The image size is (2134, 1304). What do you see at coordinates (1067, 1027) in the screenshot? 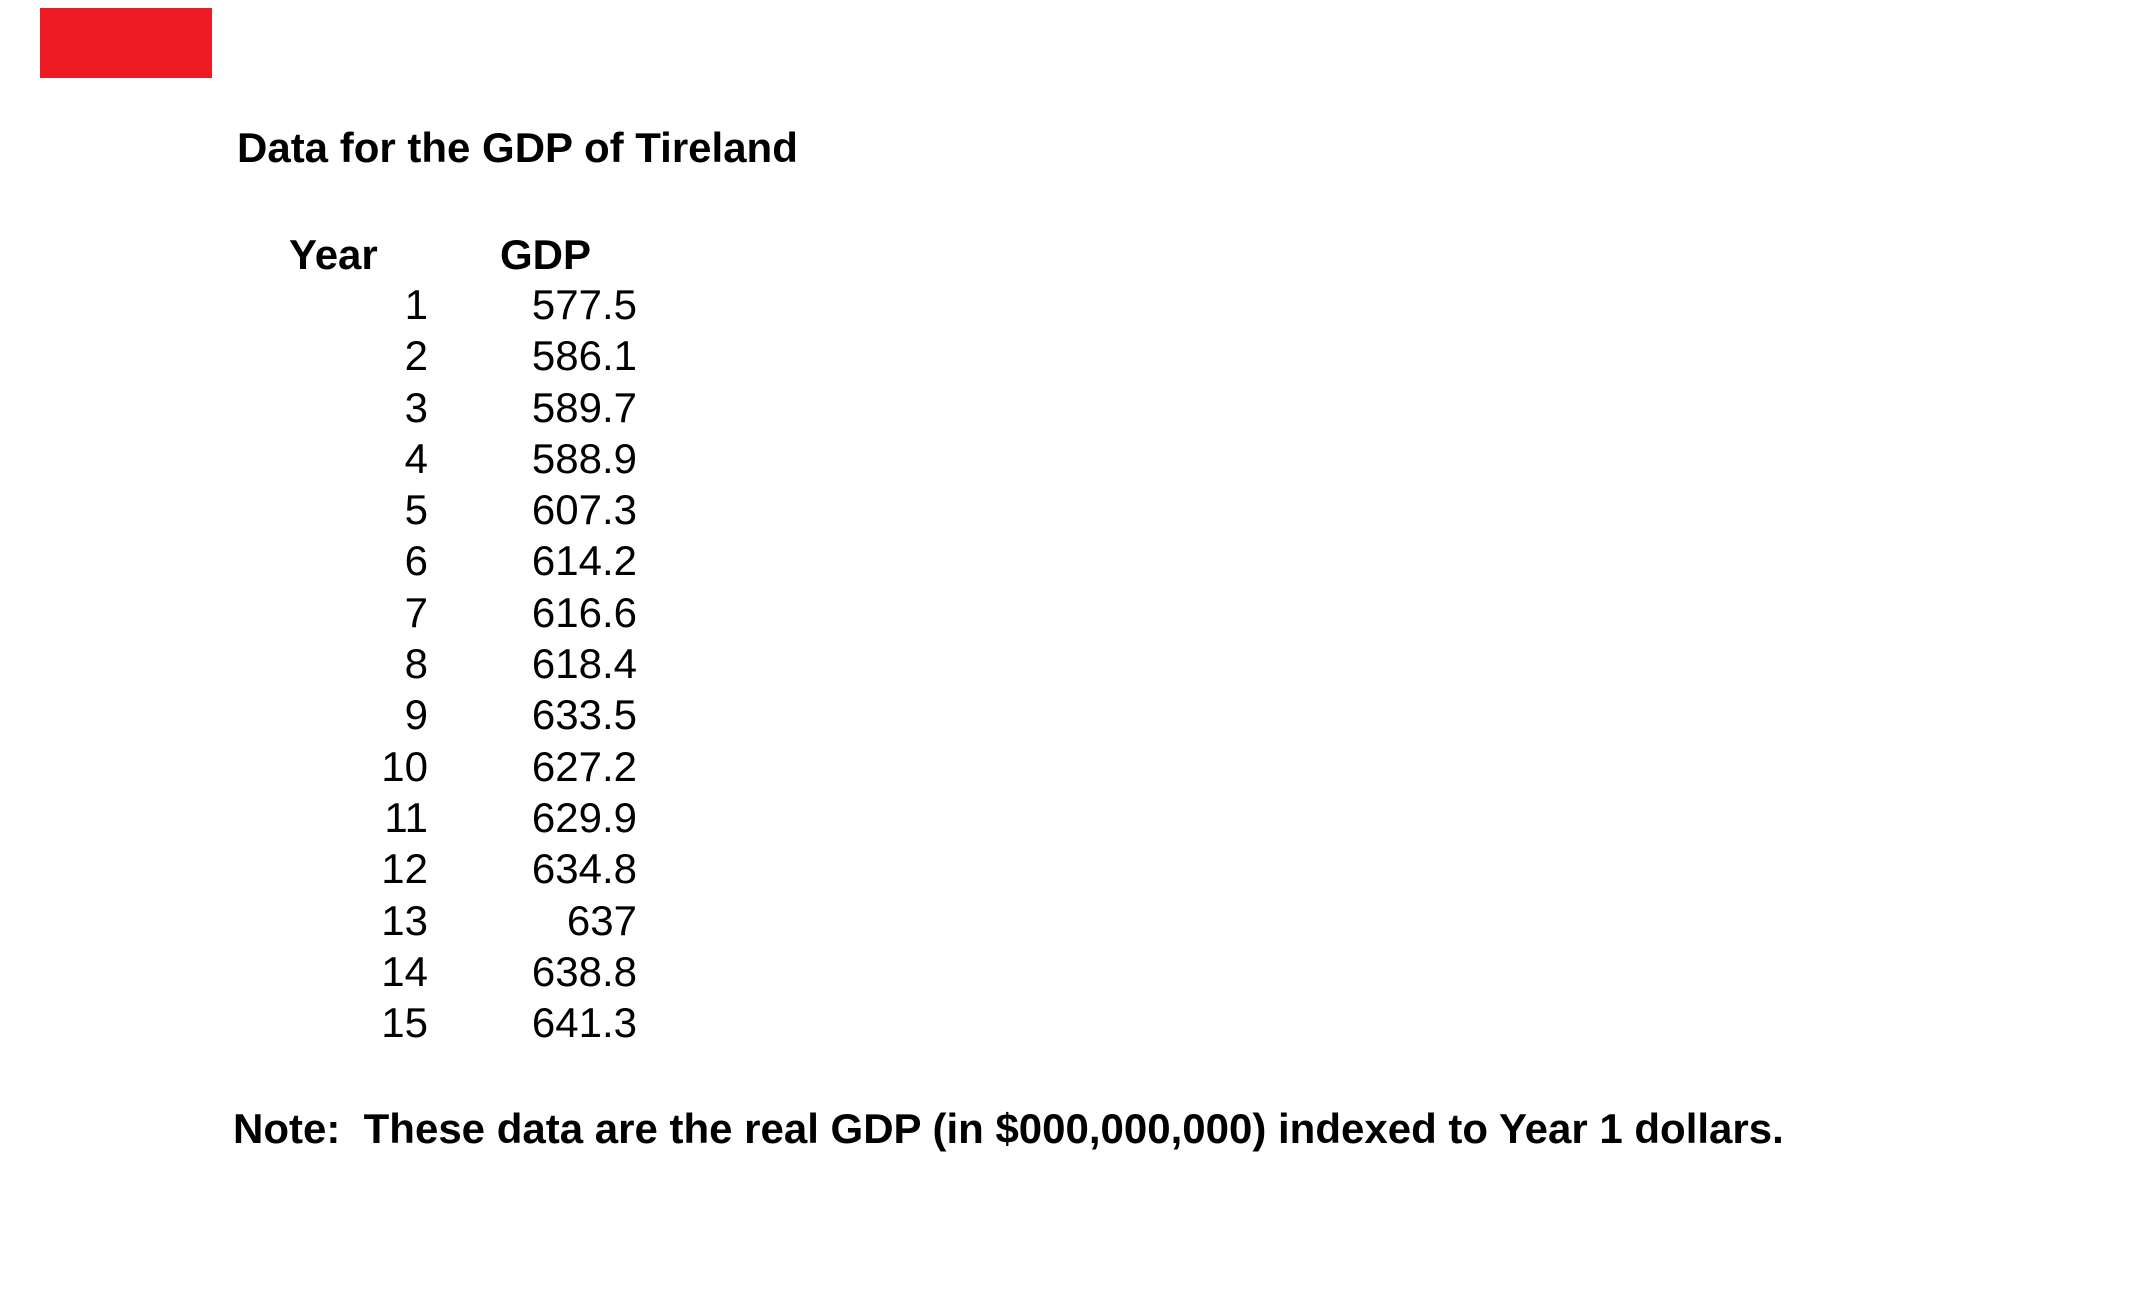
I see `table-row: 15 641.3` at bounding box center [1067, 1027].